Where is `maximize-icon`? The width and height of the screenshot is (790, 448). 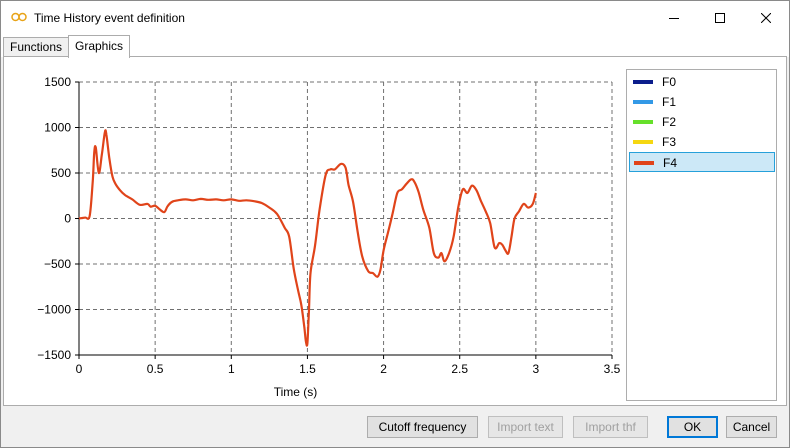 maximize-icon is located at coordinates (720, 18).